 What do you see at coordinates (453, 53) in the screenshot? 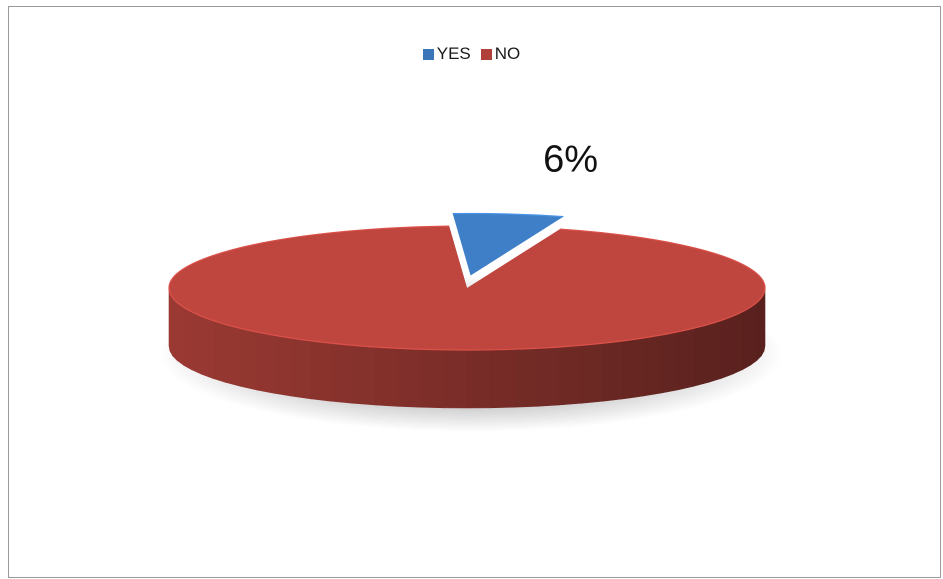
I see `legend-label-yes: YES` at bounding box center [453, 53].